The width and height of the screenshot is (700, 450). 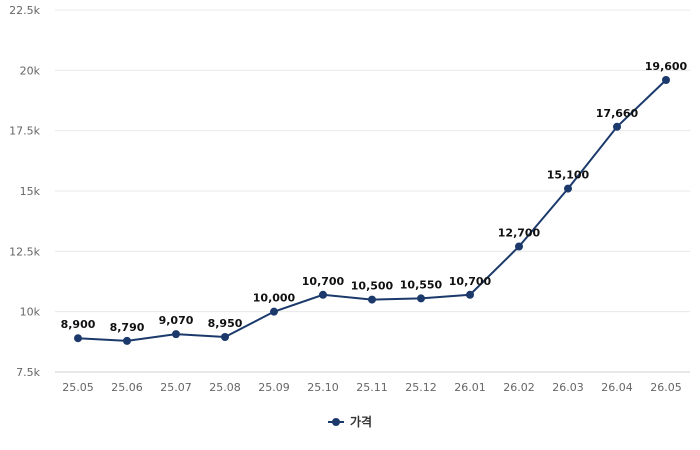 I want to click on legend: 가격, so click(x=350, y=421).